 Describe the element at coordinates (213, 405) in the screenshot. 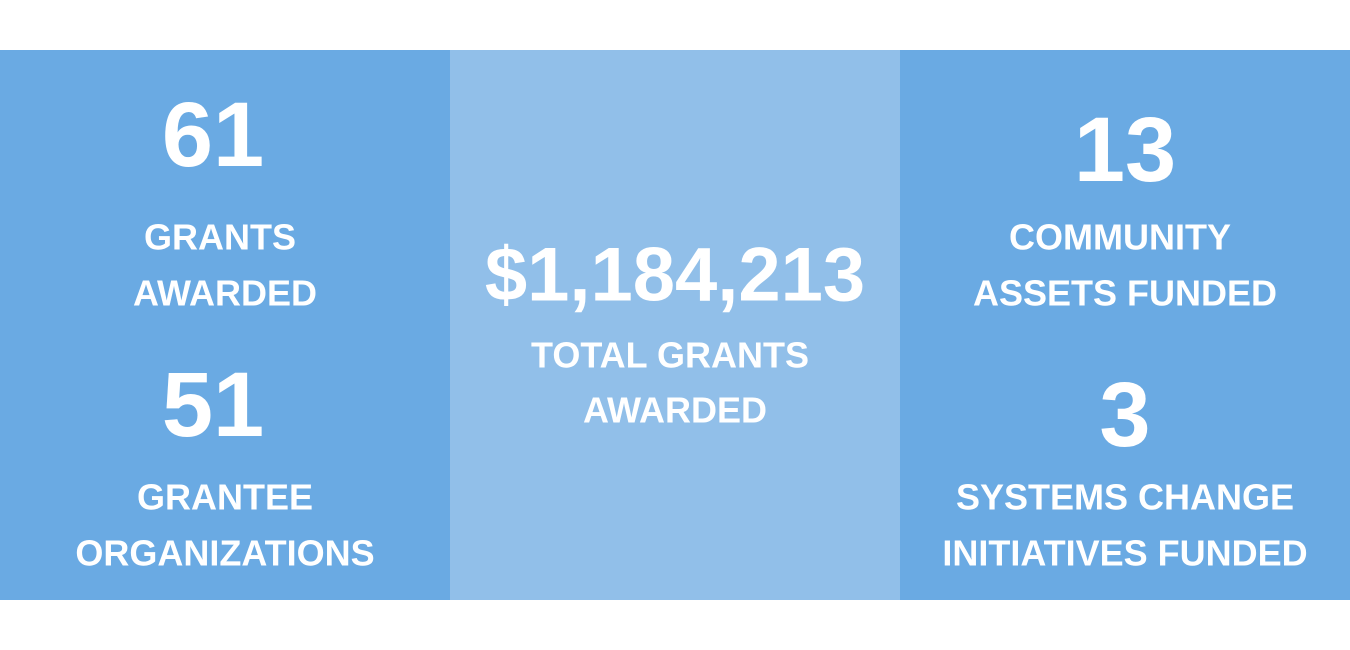

I see `stat-number: 51` at that location.